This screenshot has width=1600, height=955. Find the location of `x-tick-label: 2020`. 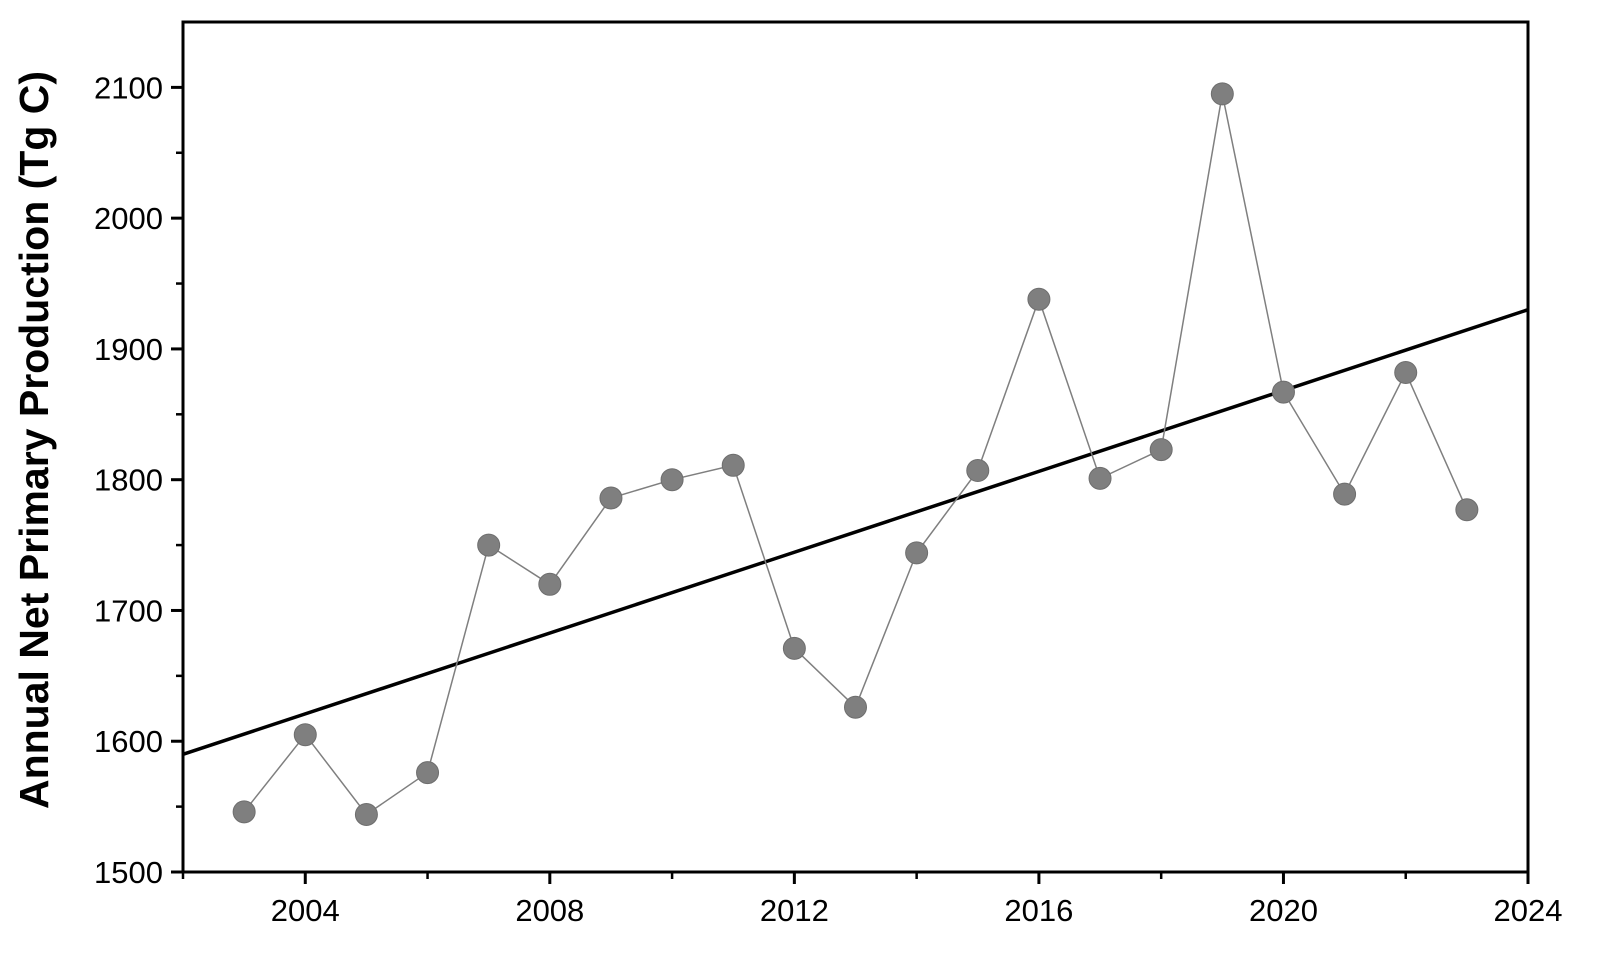

x-tick-label: 2020 is located at coordinates (1283, 910).